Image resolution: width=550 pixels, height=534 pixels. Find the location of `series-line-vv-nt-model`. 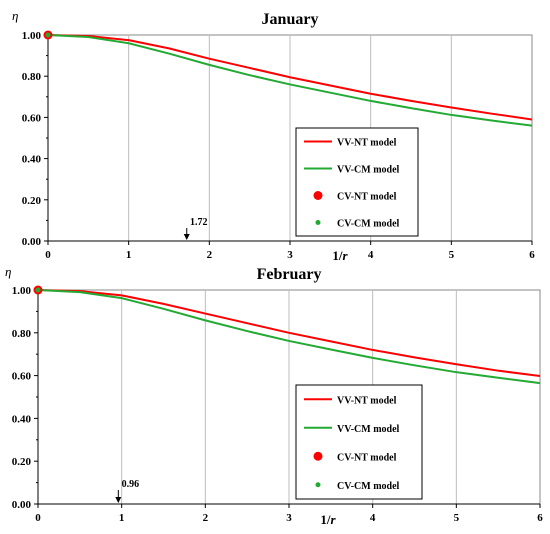

series-line-vv-nt-model is located at coordinates (290, 77).